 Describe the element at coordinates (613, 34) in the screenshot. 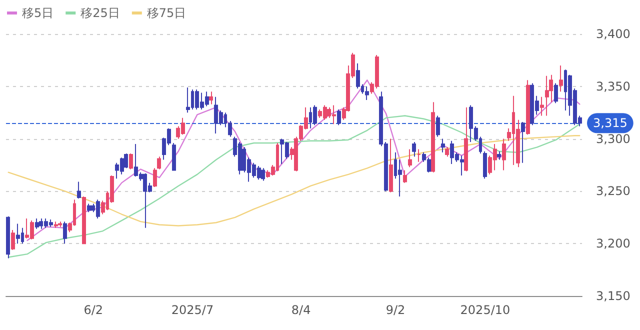

I see `y-tick-label: 3,400` at that location.